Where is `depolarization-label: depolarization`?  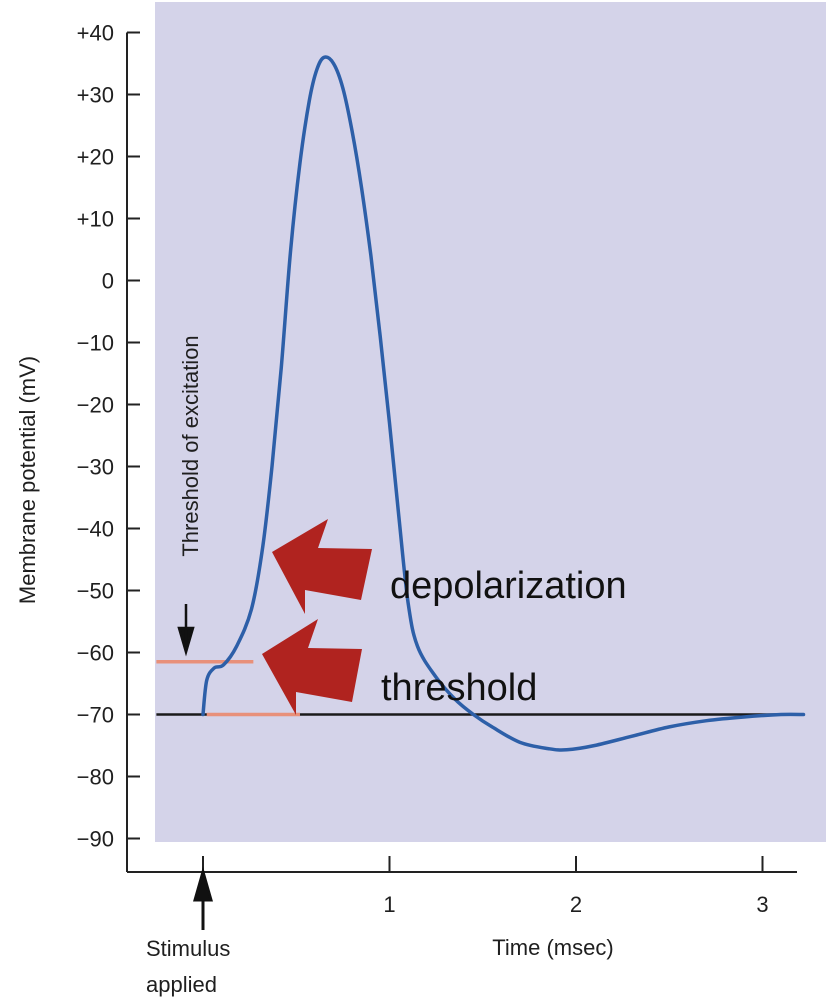
depolarization-label: depolarization is located at coordinates (508, 586).